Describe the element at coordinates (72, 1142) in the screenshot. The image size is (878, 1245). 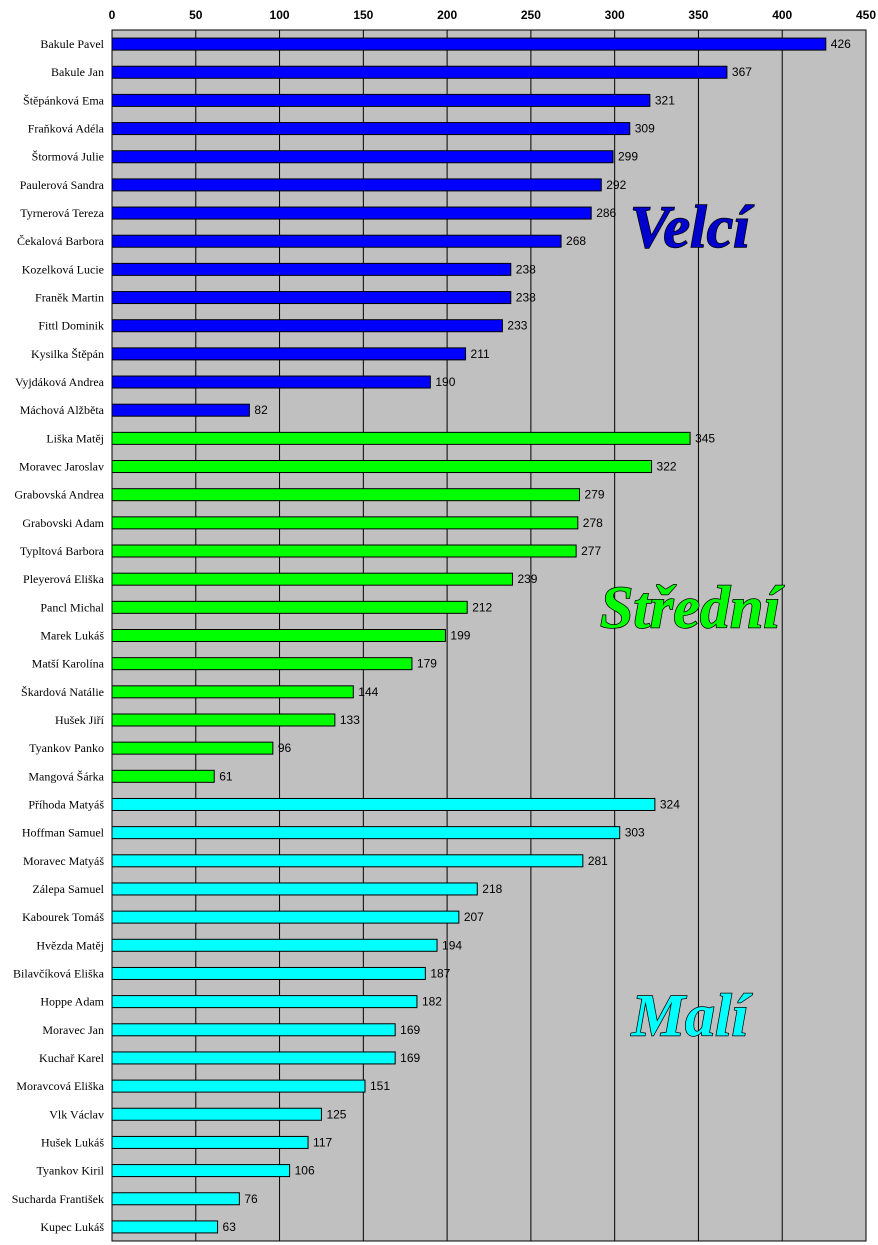
I see `category-label: Hušek Lukáš` at that location.